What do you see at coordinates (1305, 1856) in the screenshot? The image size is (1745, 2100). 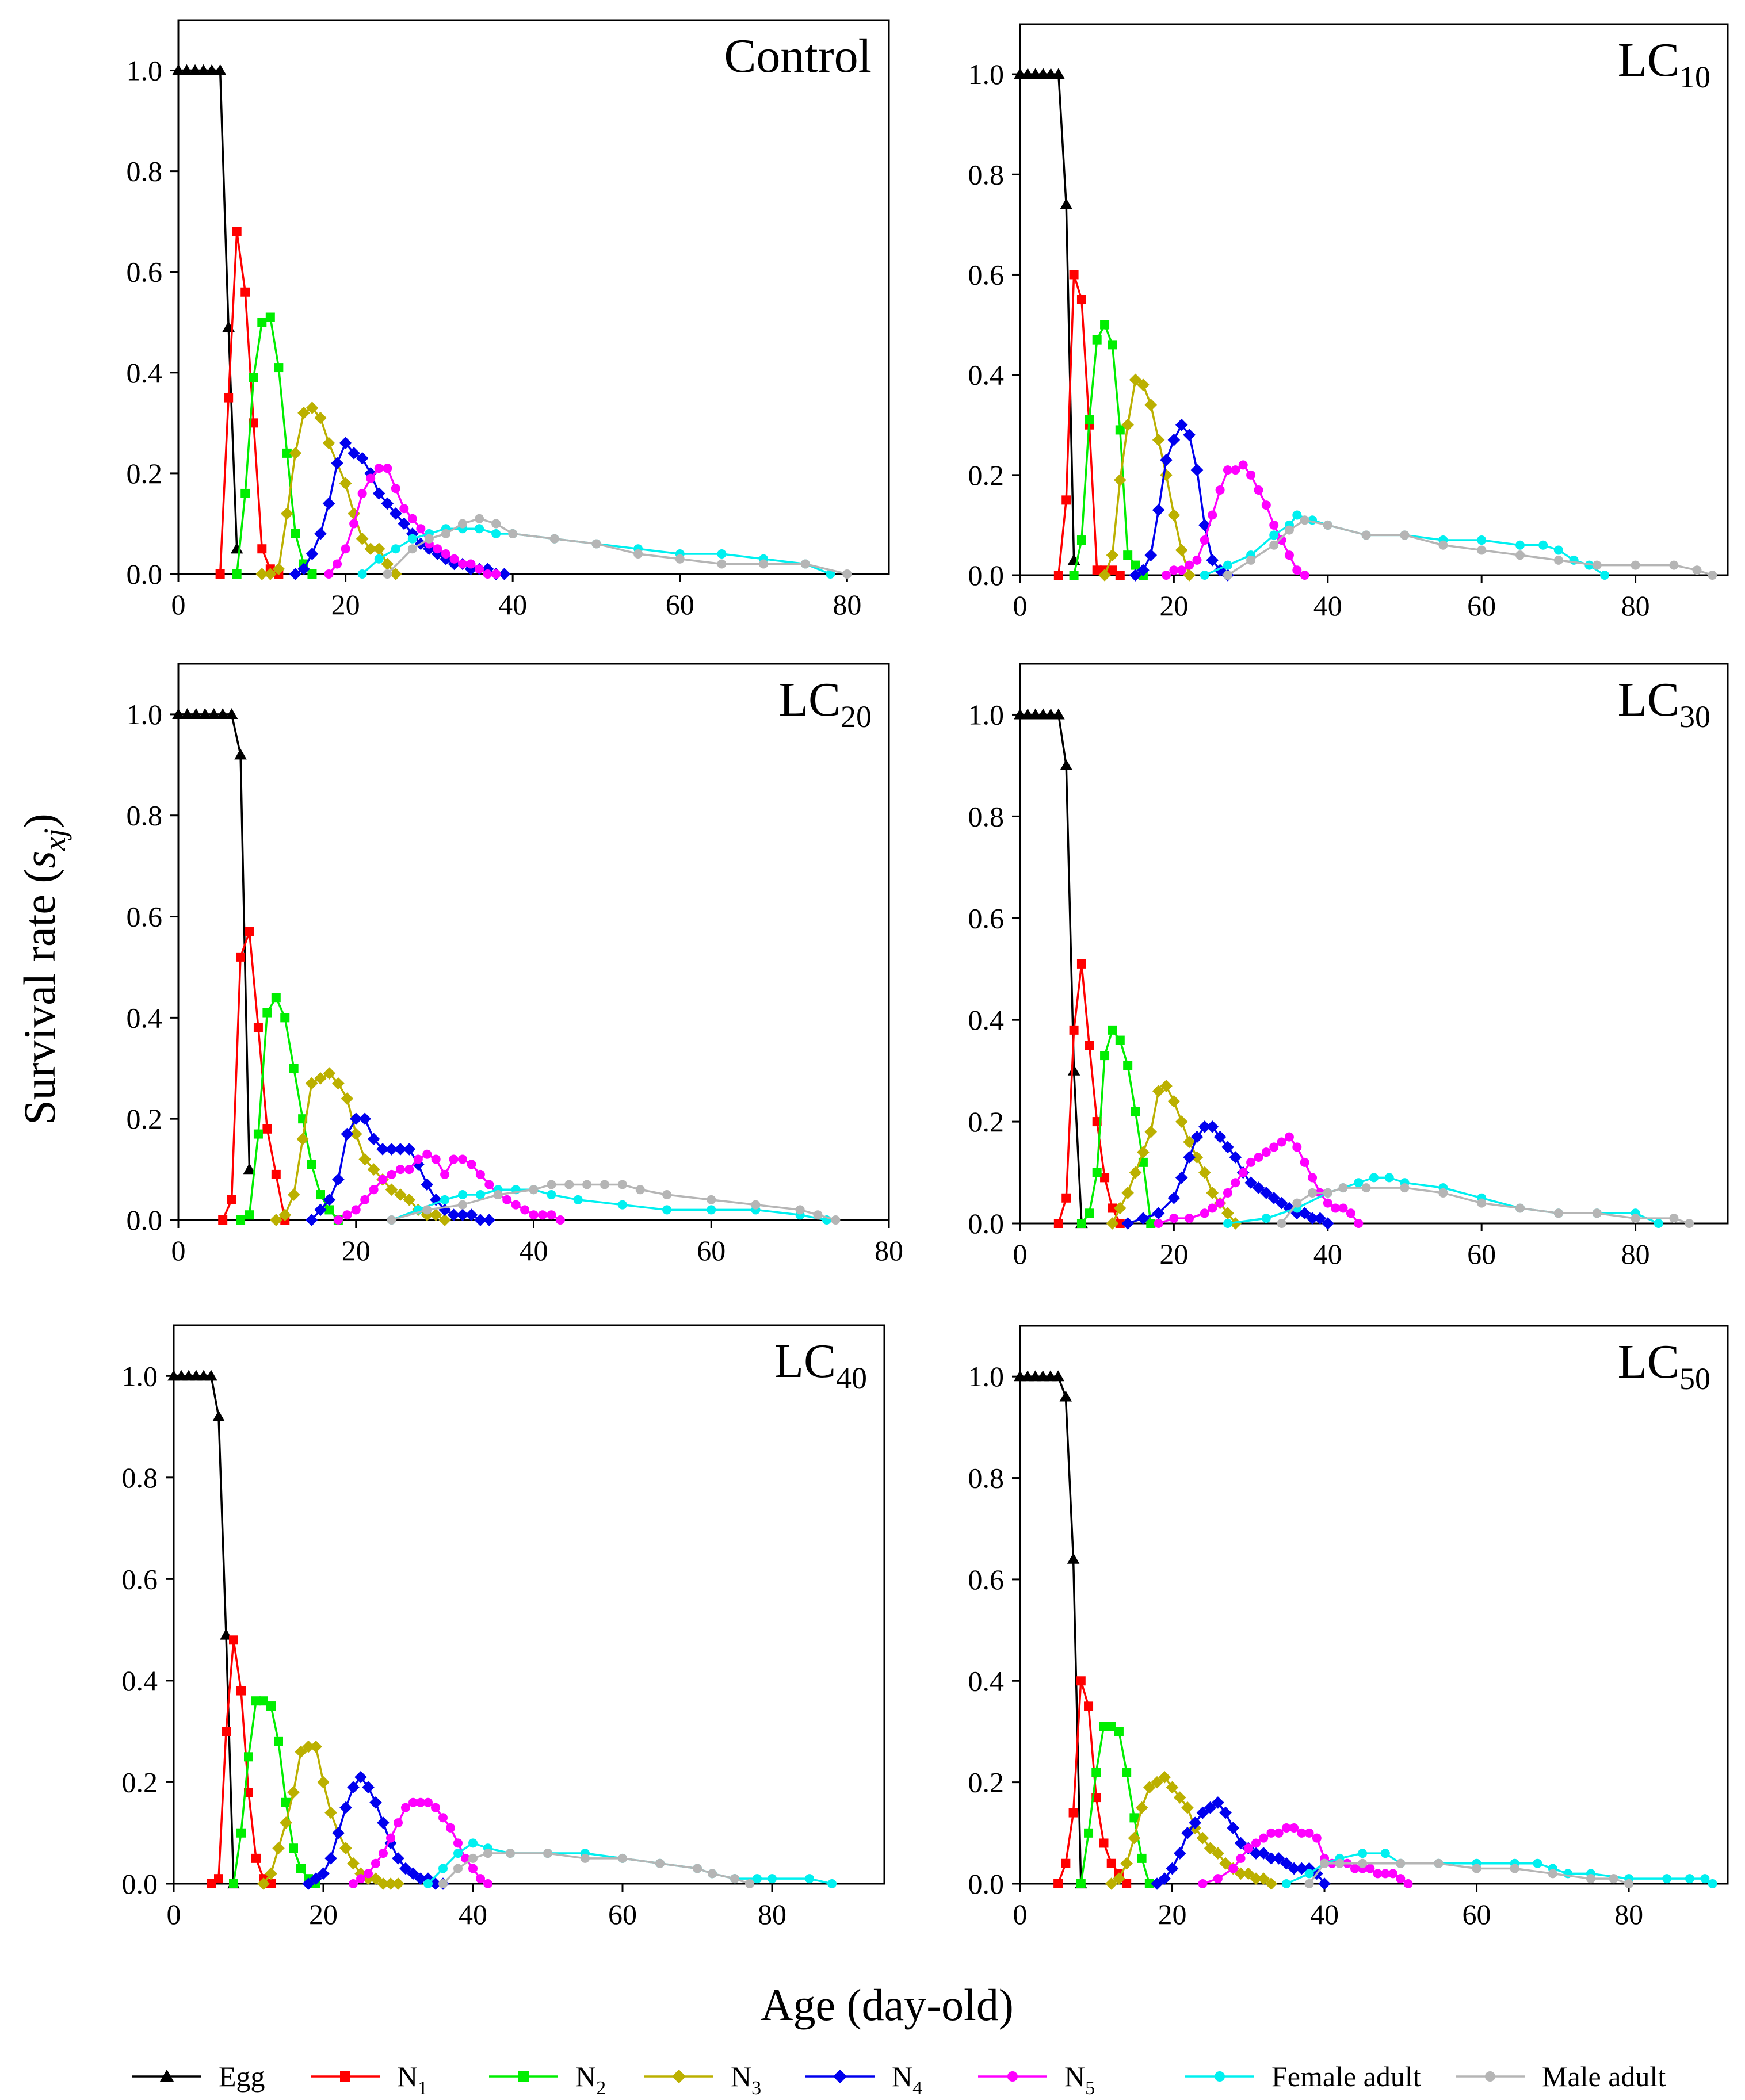 I see `series-n5` at bounding box center [1305, 1856].